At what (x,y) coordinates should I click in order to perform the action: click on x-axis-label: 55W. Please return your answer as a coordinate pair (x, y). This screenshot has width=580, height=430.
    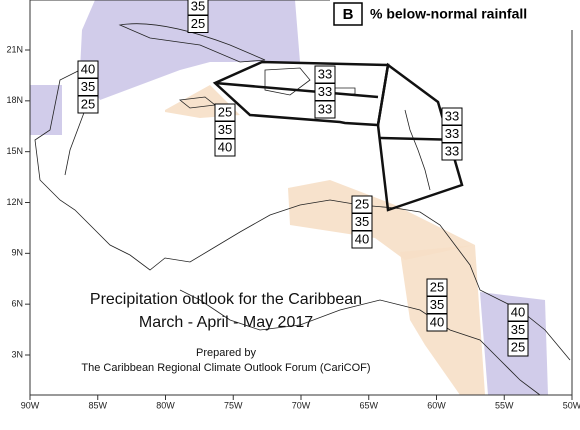
    Looking at the image, I should click on (504, 405).